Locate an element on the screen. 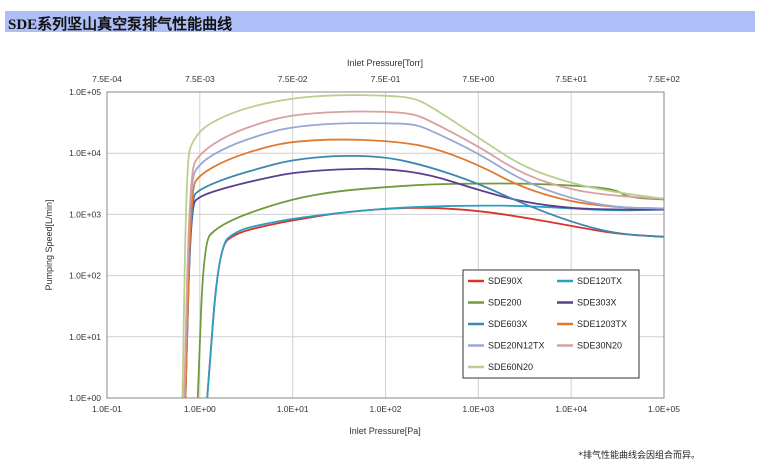 This screenshot has height=463, width=762. x2-tick-label: 7.5E+02 is located at coordinates (664, 79).